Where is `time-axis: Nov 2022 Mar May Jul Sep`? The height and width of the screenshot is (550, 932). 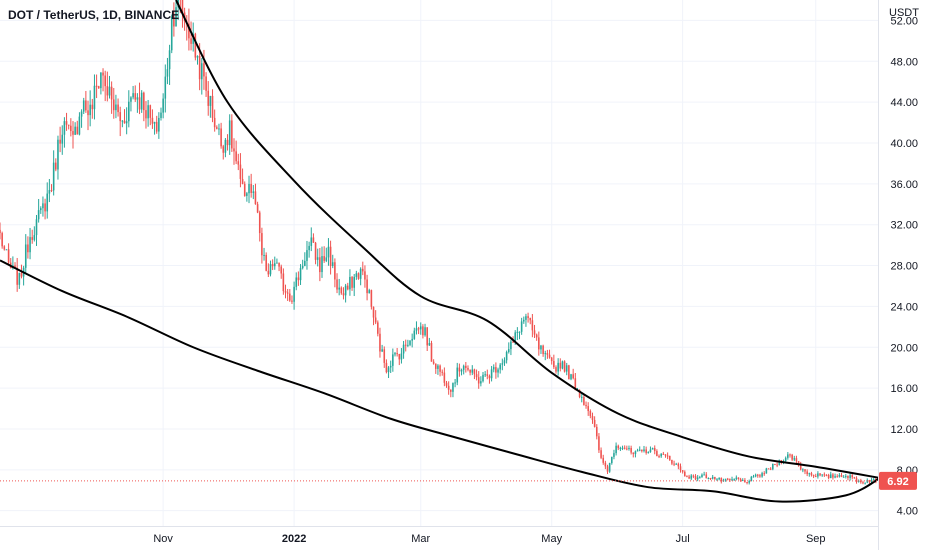 time-axis: Nov 2022 Mar May Jul Sep is located at coordinates (439, 536).